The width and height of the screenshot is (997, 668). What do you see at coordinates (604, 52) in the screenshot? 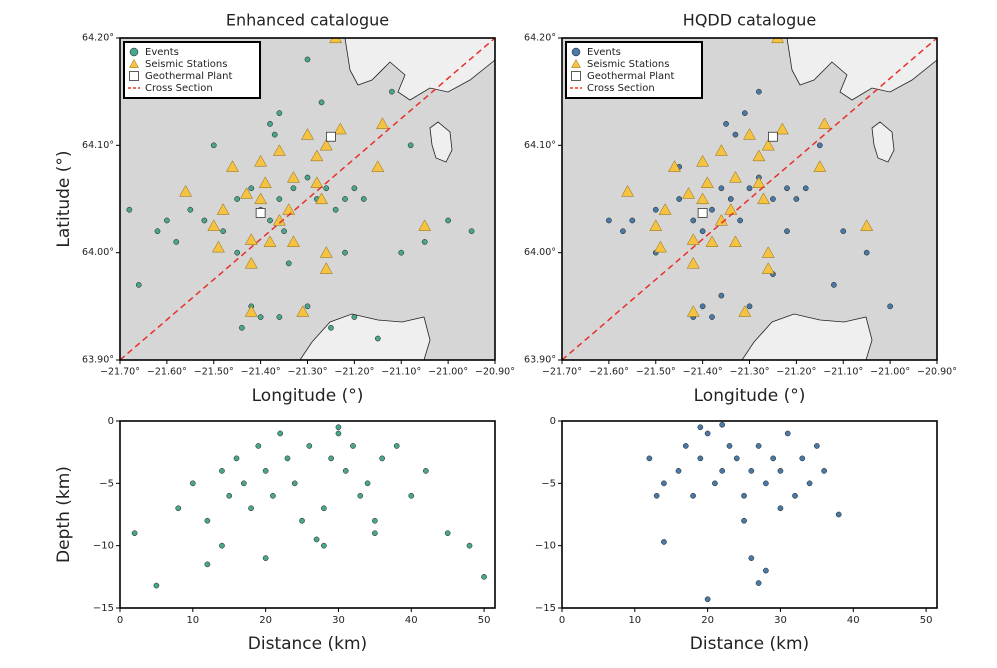
I see `legend-label: Events` at bounding box center [604, 52].